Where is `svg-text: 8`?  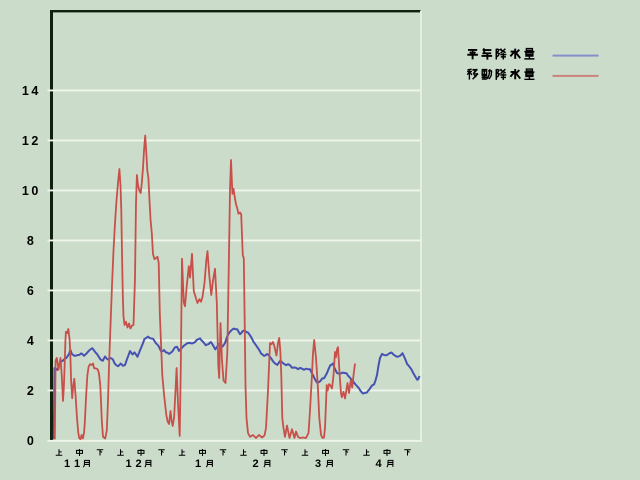
svg-text: 8 is located at coordinates (30, 241).